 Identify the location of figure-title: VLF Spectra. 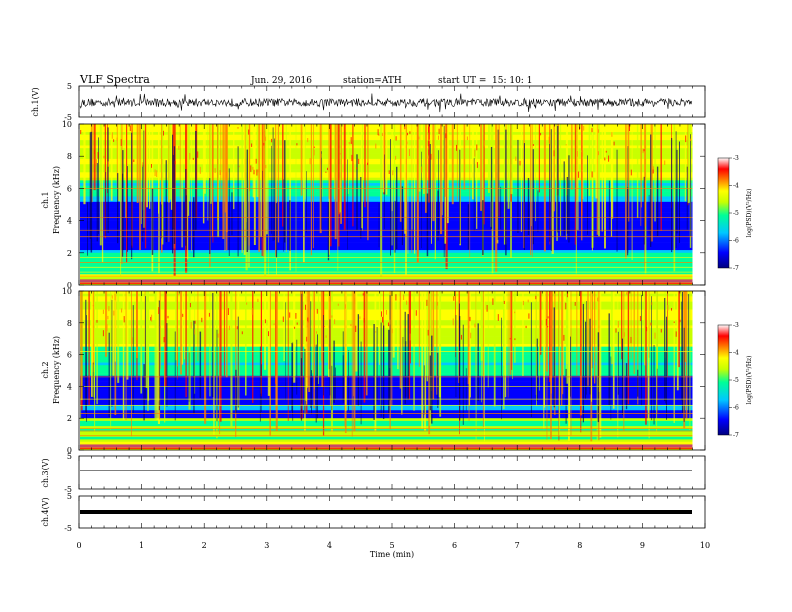
(114, 79).